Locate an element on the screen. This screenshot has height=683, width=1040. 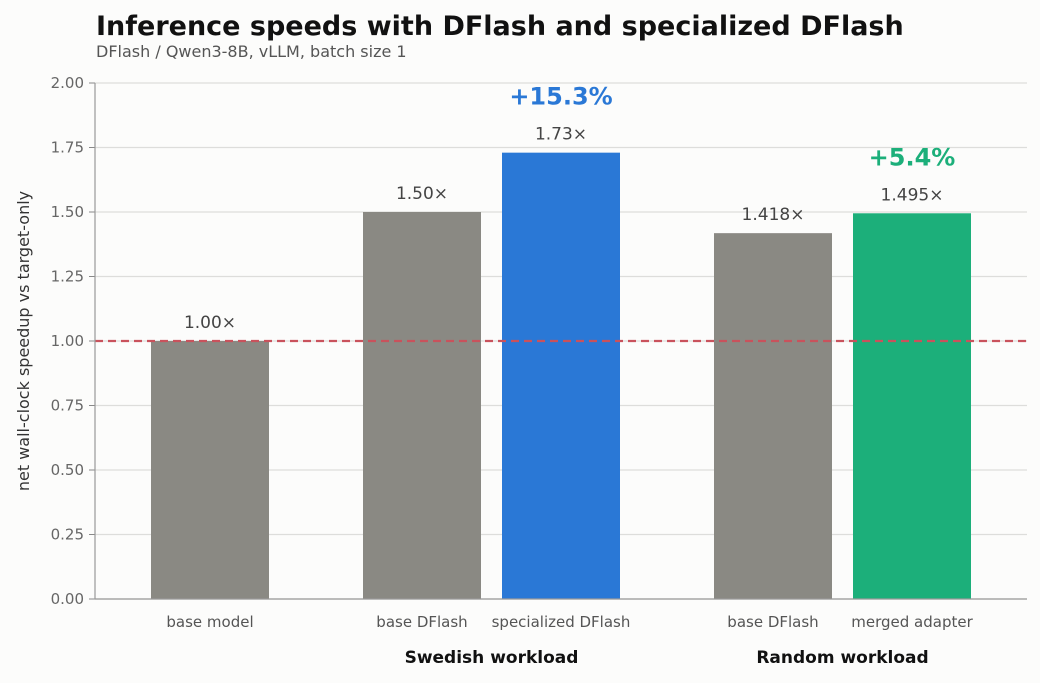
group-label: Swedish workload is located at coordinates (492, 658).